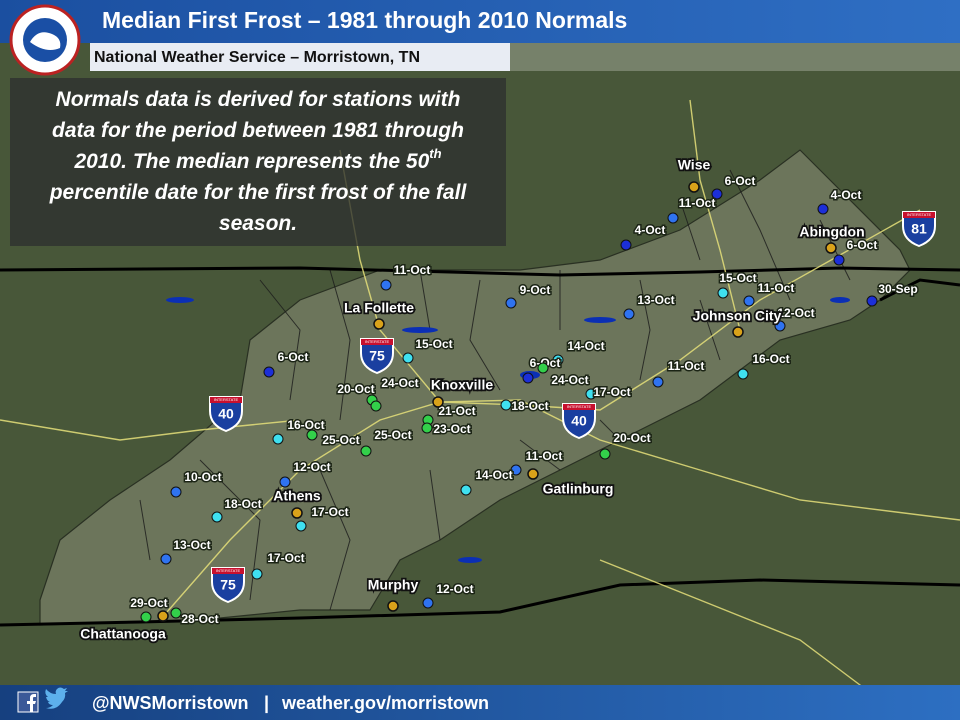 Image resolution: width=960 pixels, height=720 pixels. Describe the element at coordinates (393, 585) in the screenshot. I see `city-label: Murphy` at that location.